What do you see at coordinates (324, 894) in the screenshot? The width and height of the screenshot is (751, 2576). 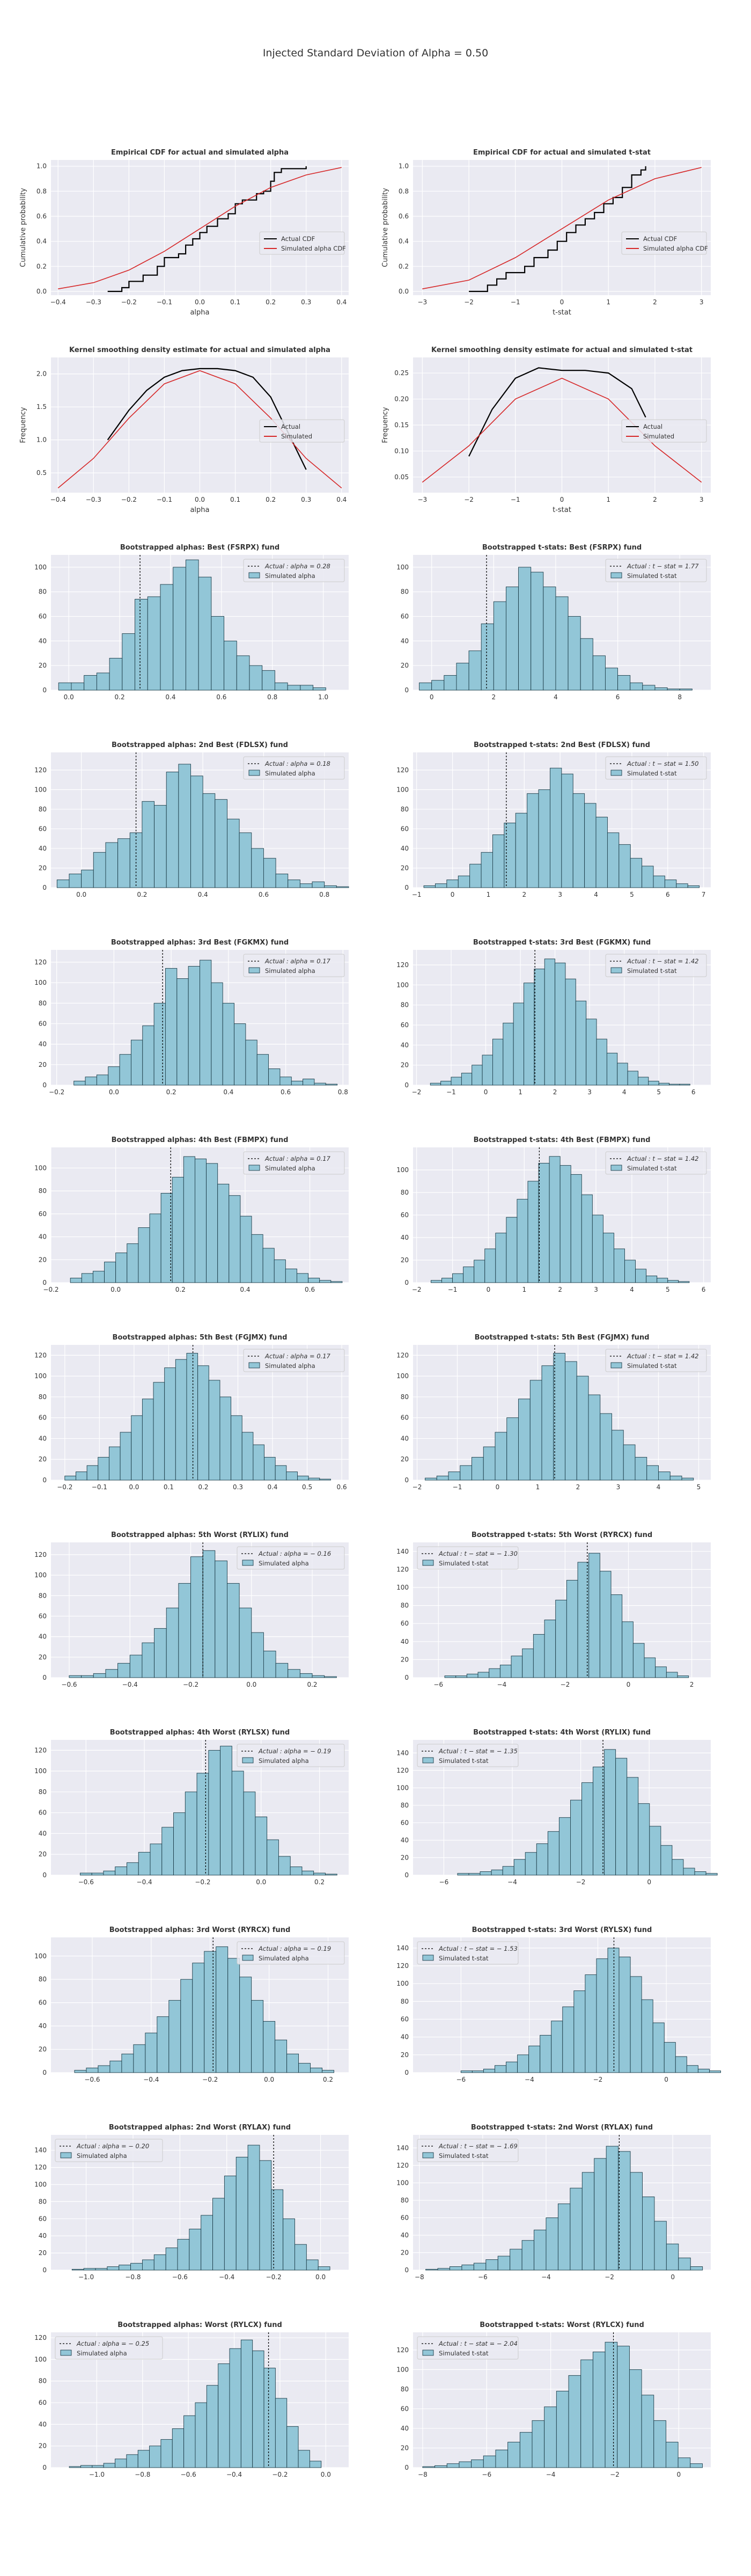 I see `x-tick-label: 0.8` at bounding box center [324, 894].